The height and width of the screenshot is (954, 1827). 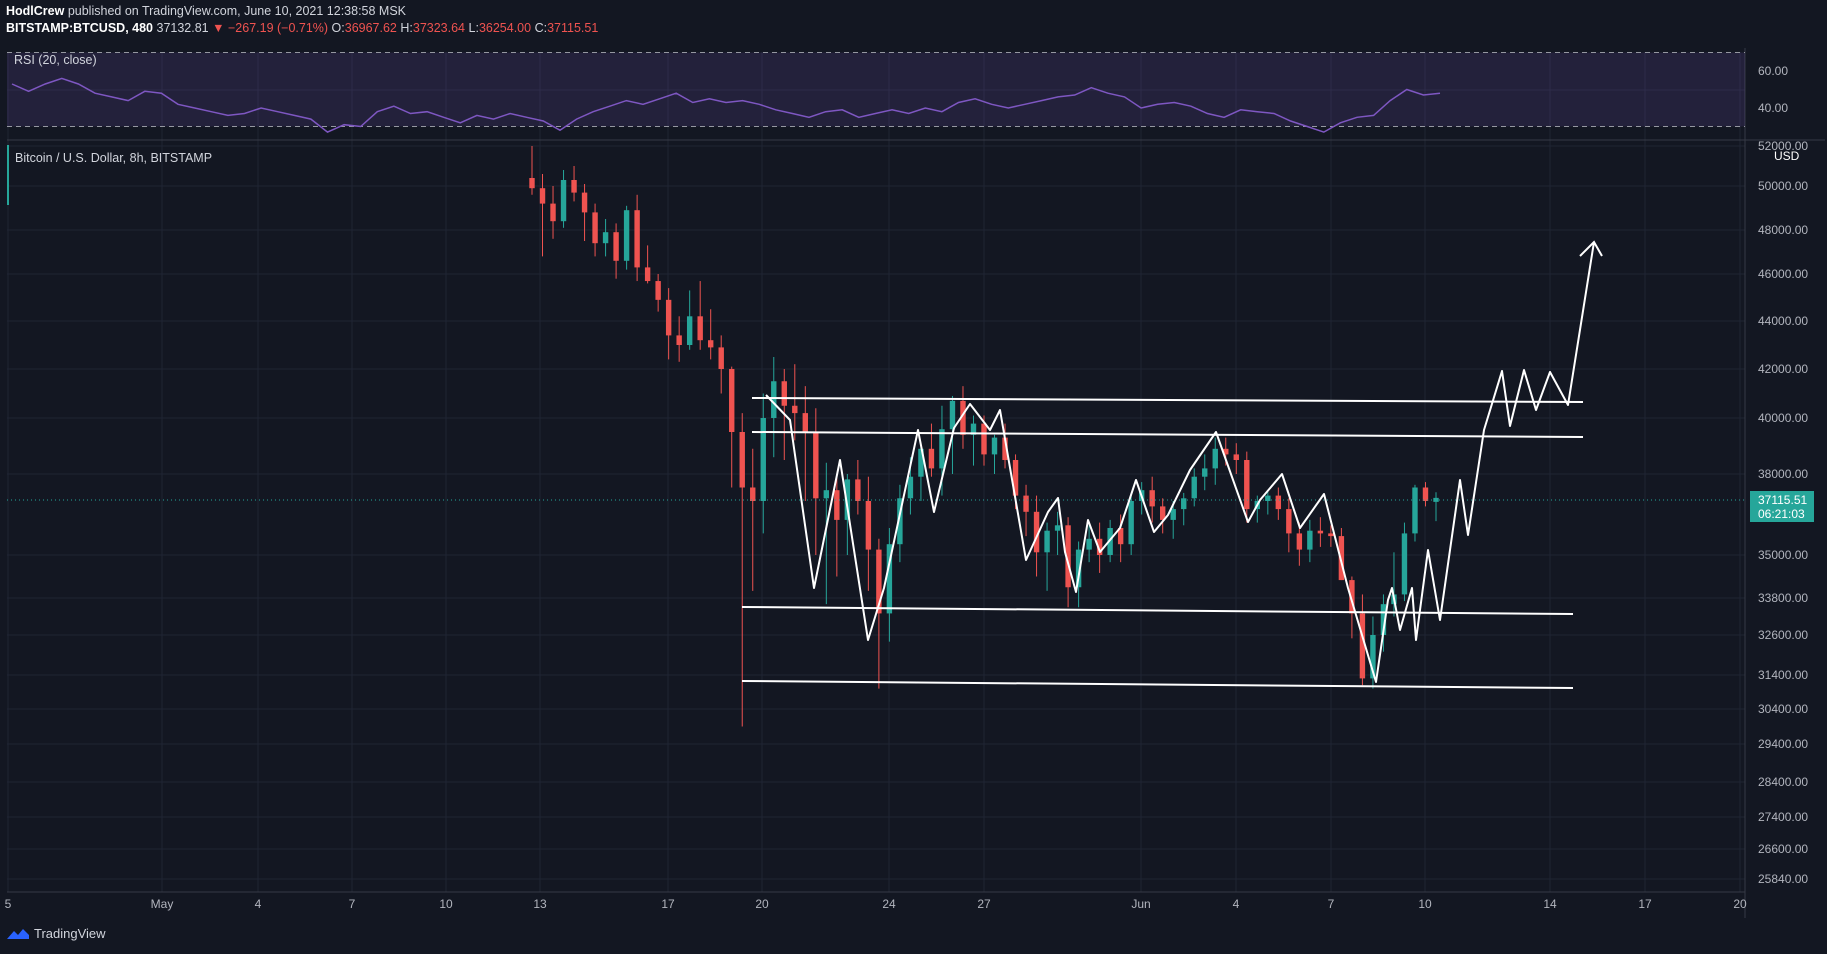 What do you see at coordinates (35, 11) in the screenshot?
I see `author-name: HodlCrew` at bounding box center [35, 11].